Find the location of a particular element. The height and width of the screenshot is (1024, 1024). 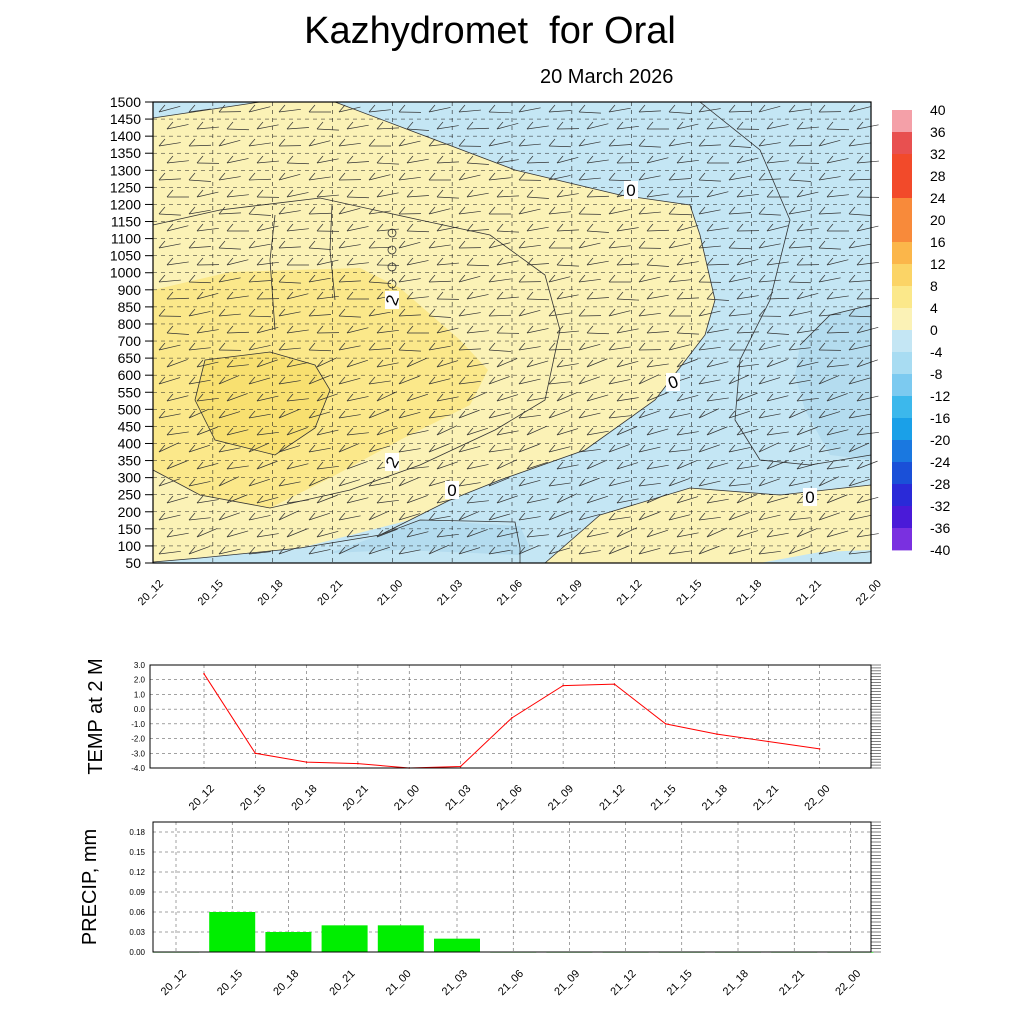

x-tick-label: 20_18 is located at coordinates (270, 593).